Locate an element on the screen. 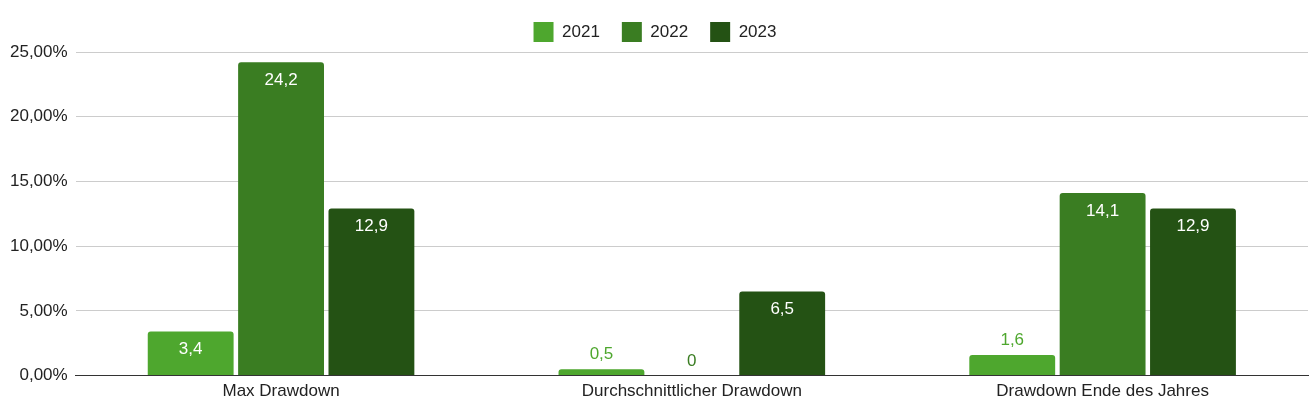  y-tick-label: 5,00% is located at coordinates (43, 310).